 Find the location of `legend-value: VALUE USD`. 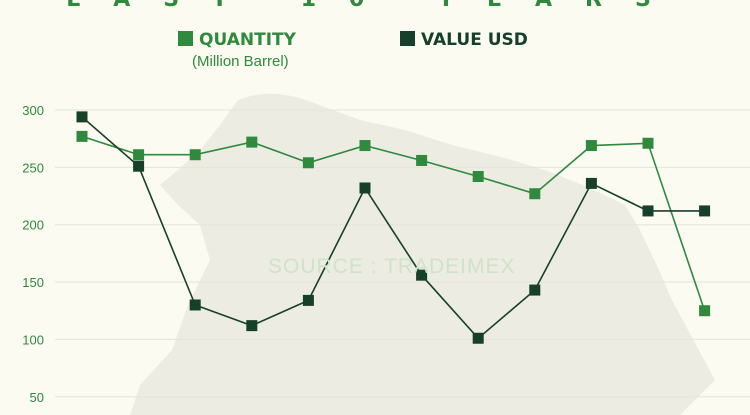

legend-value: VALUE USD is located at coordinates (464, 40).